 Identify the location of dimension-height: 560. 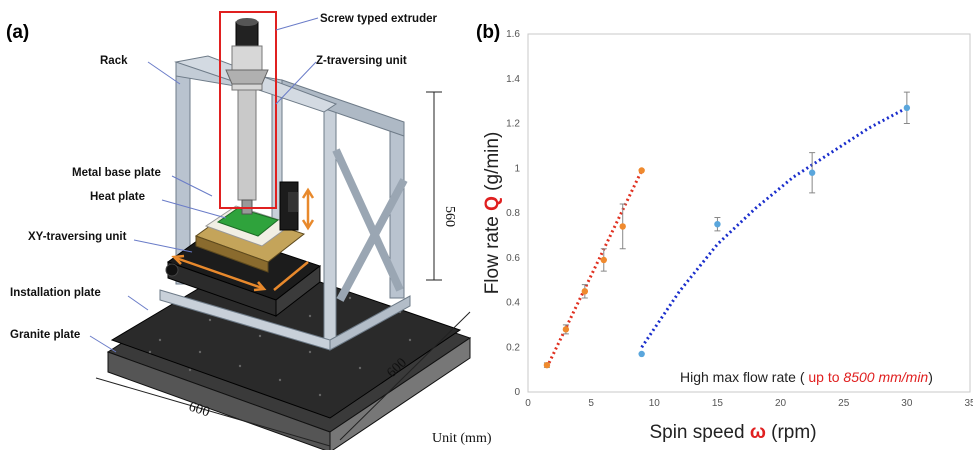
(449, 216).